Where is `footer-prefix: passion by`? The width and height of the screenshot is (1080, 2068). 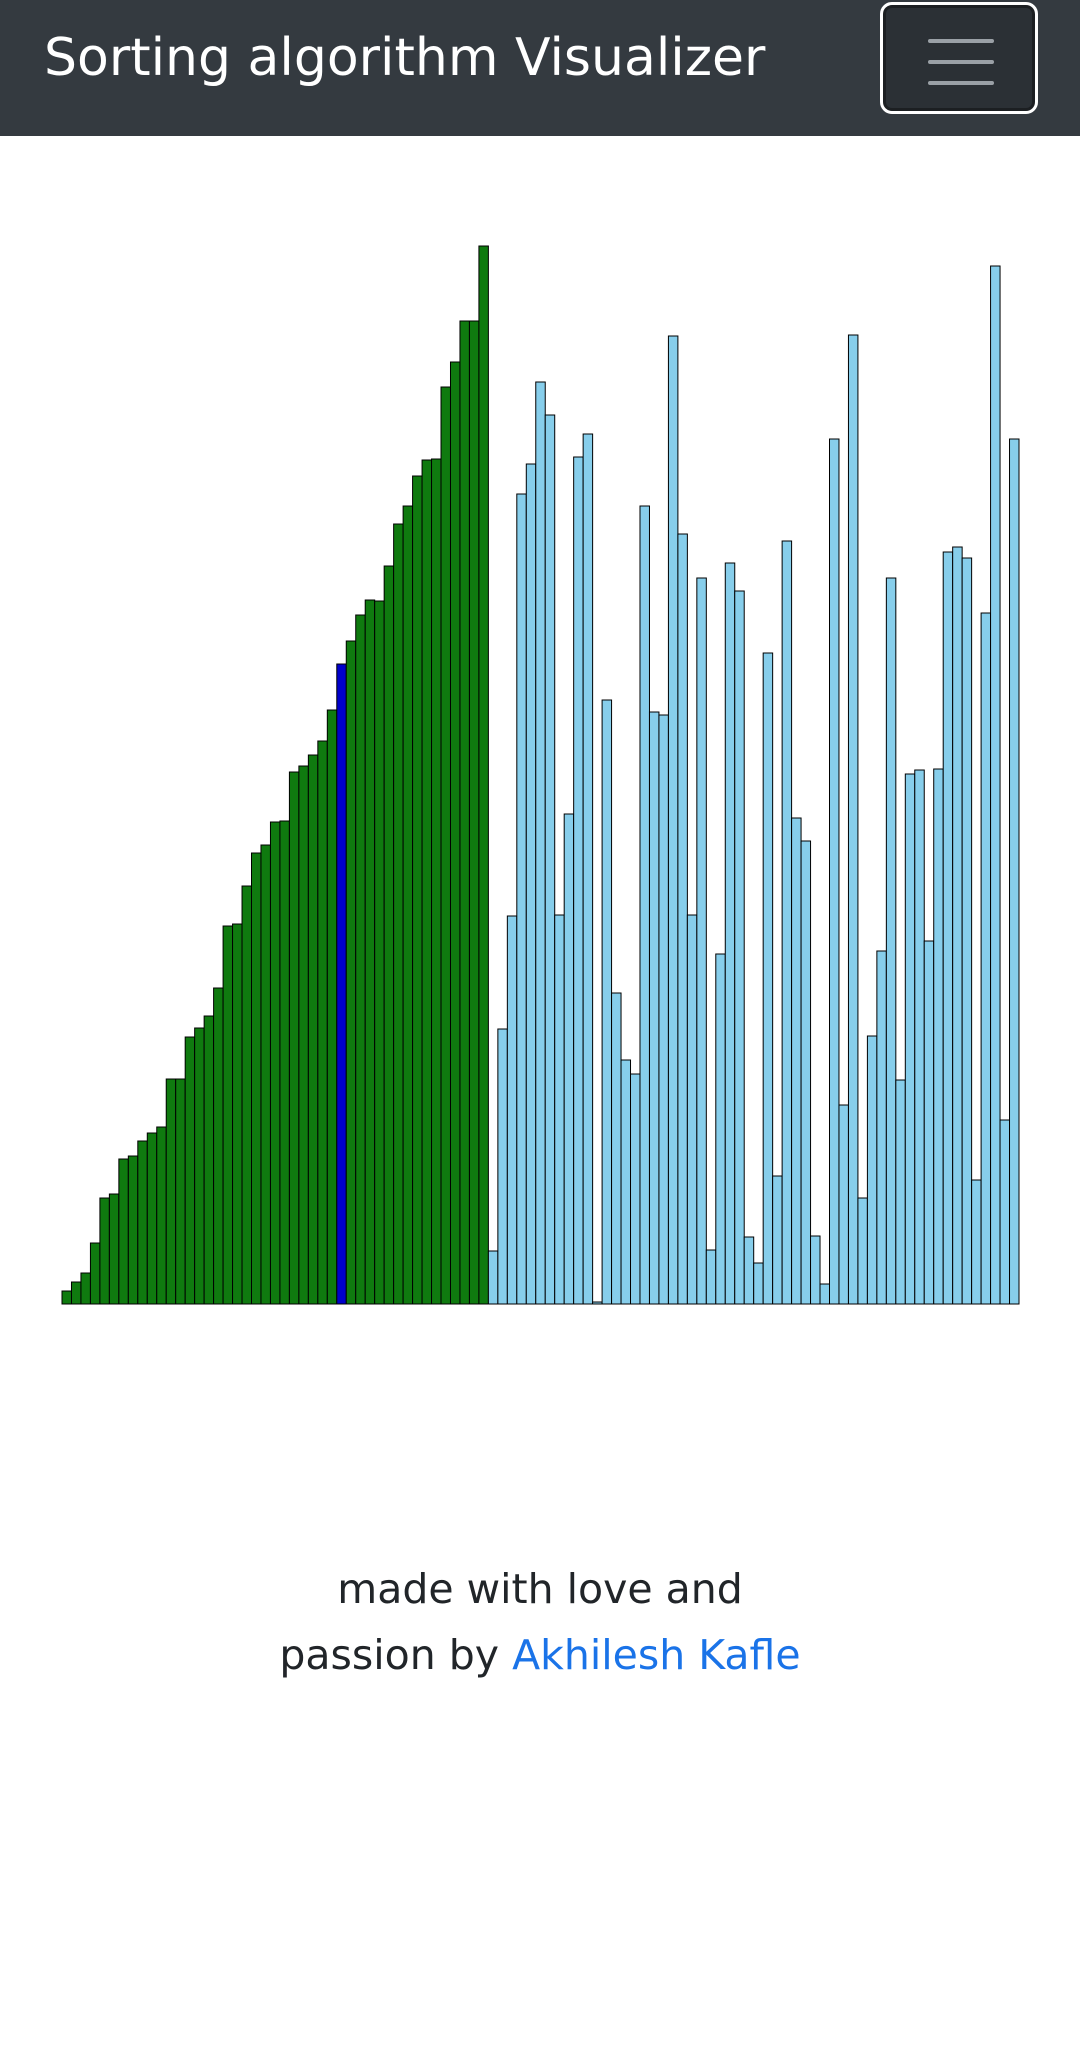
footer-prefix: passion by is located at coordinates (396, 1655).